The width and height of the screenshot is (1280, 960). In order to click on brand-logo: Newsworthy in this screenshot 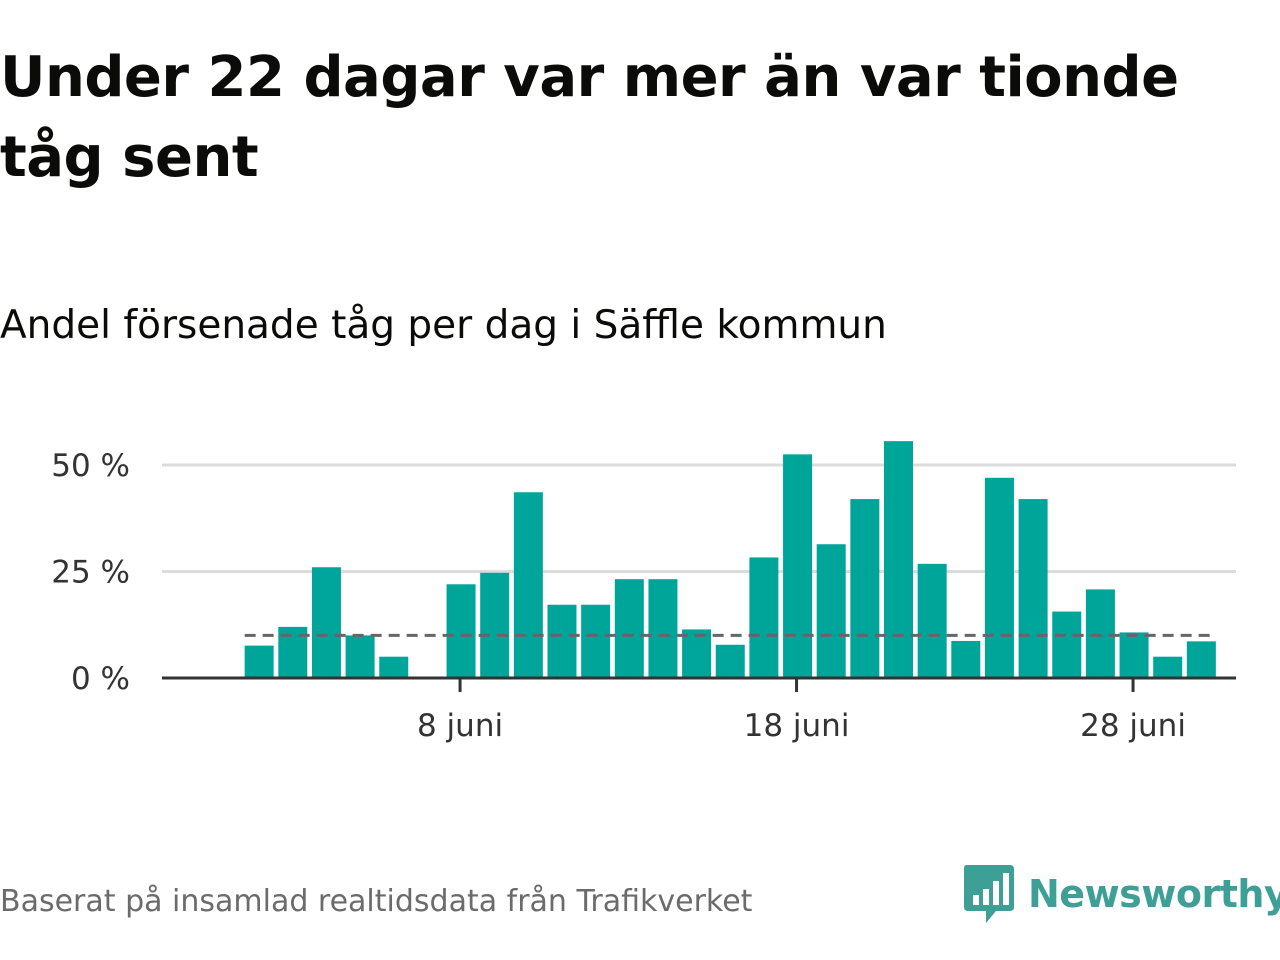, I will do `click(1121, 894)`.